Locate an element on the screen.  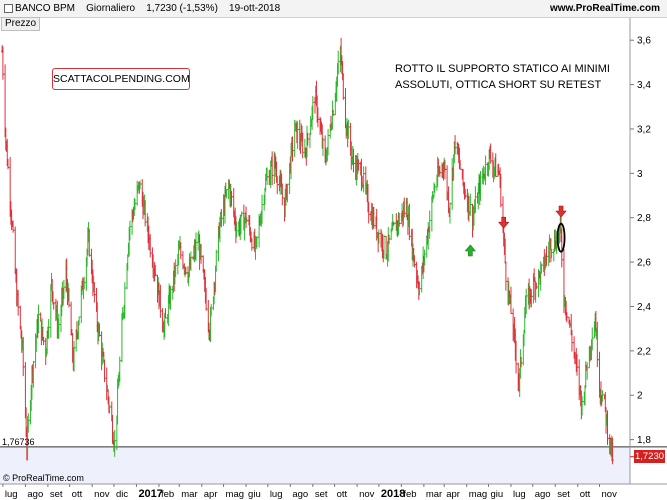
y-tick-label: 2,6 is located at coordinates (644, 263).